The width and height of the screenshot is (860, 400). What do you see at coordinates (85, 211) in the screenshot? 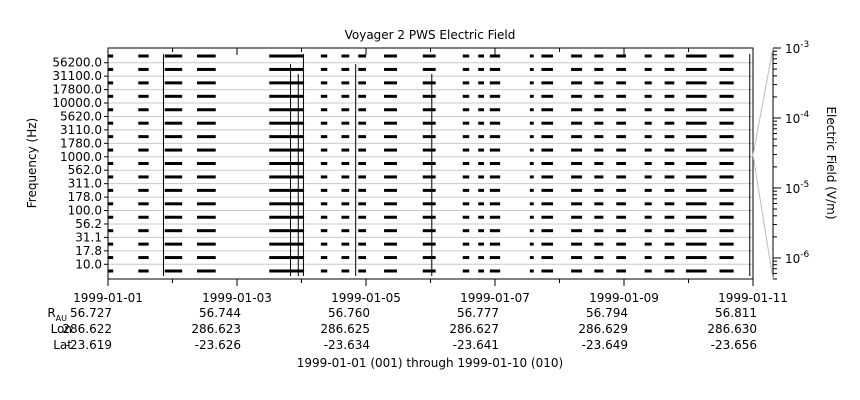
I see `y-tick-label: 100.0` at bounding box center [85, 211].